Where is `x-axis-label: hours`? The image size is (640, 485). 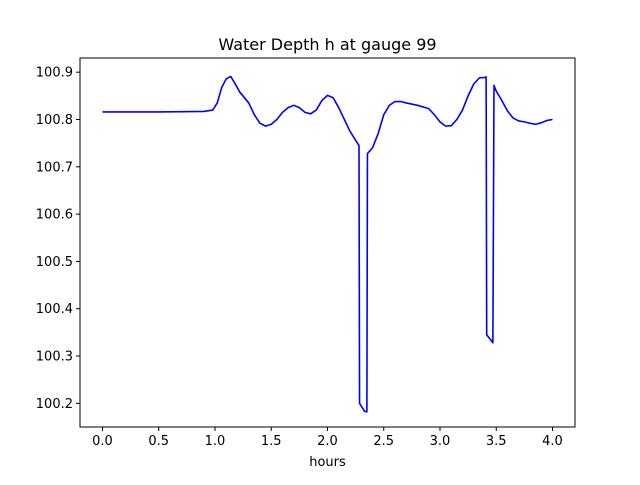
x-axis-label: hours is located at coordinates (327, 462).